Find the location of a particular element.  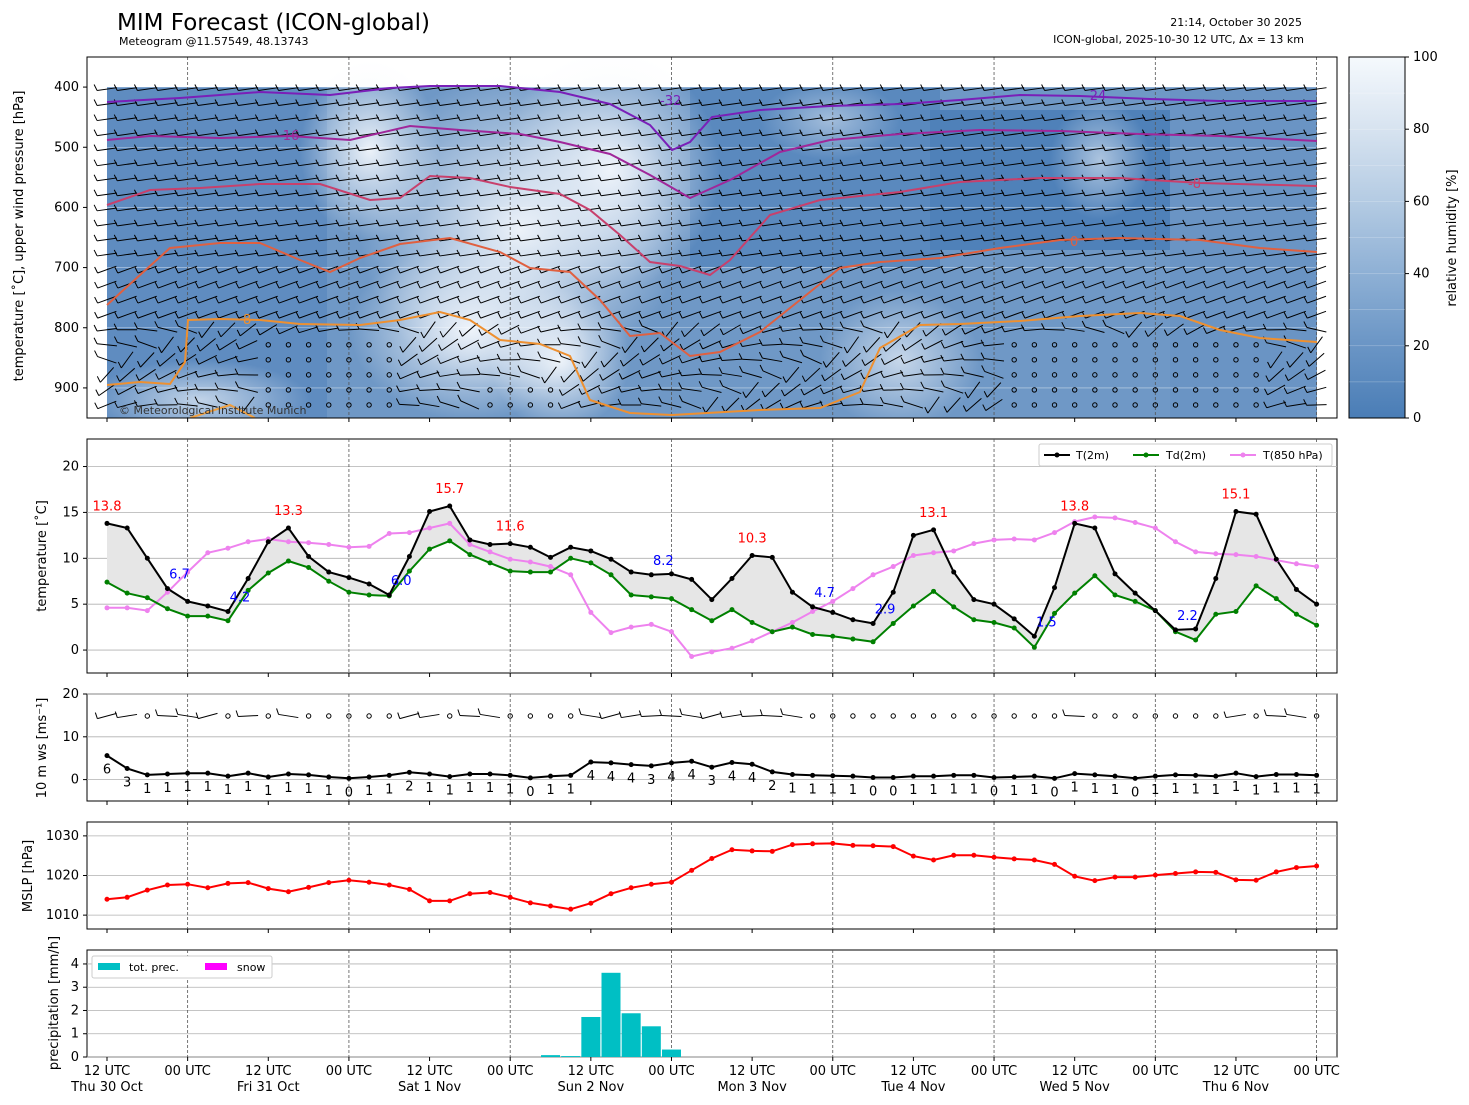

min-temp-label: 8.2 is located at coordinates (663, 561).